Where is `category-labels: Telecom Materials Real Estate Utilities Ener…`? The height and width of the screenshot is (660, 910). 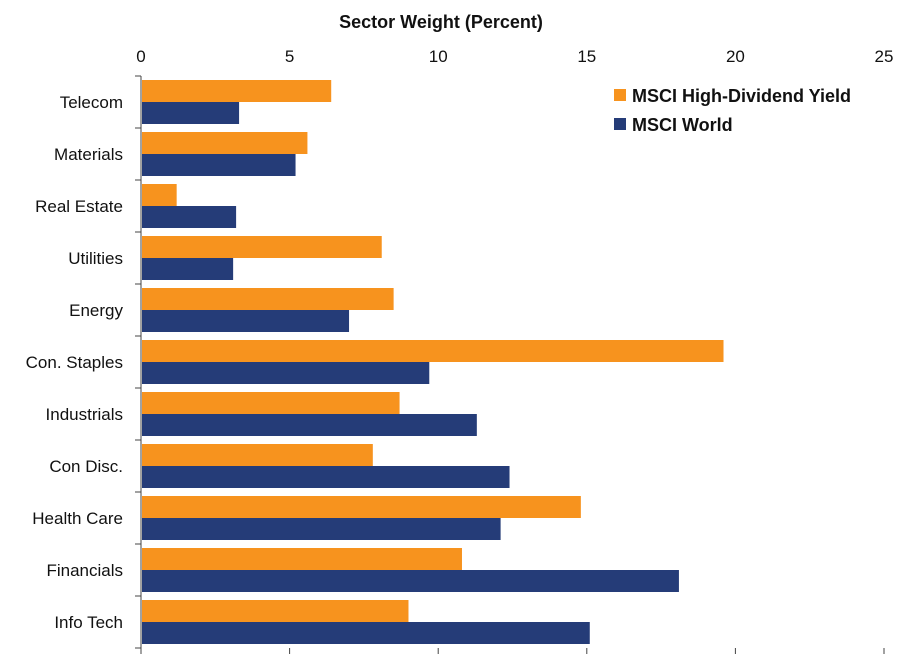
category-labels: Telecom Materials Real Estate Utilities Ener… is located at coordinates (83, 362).